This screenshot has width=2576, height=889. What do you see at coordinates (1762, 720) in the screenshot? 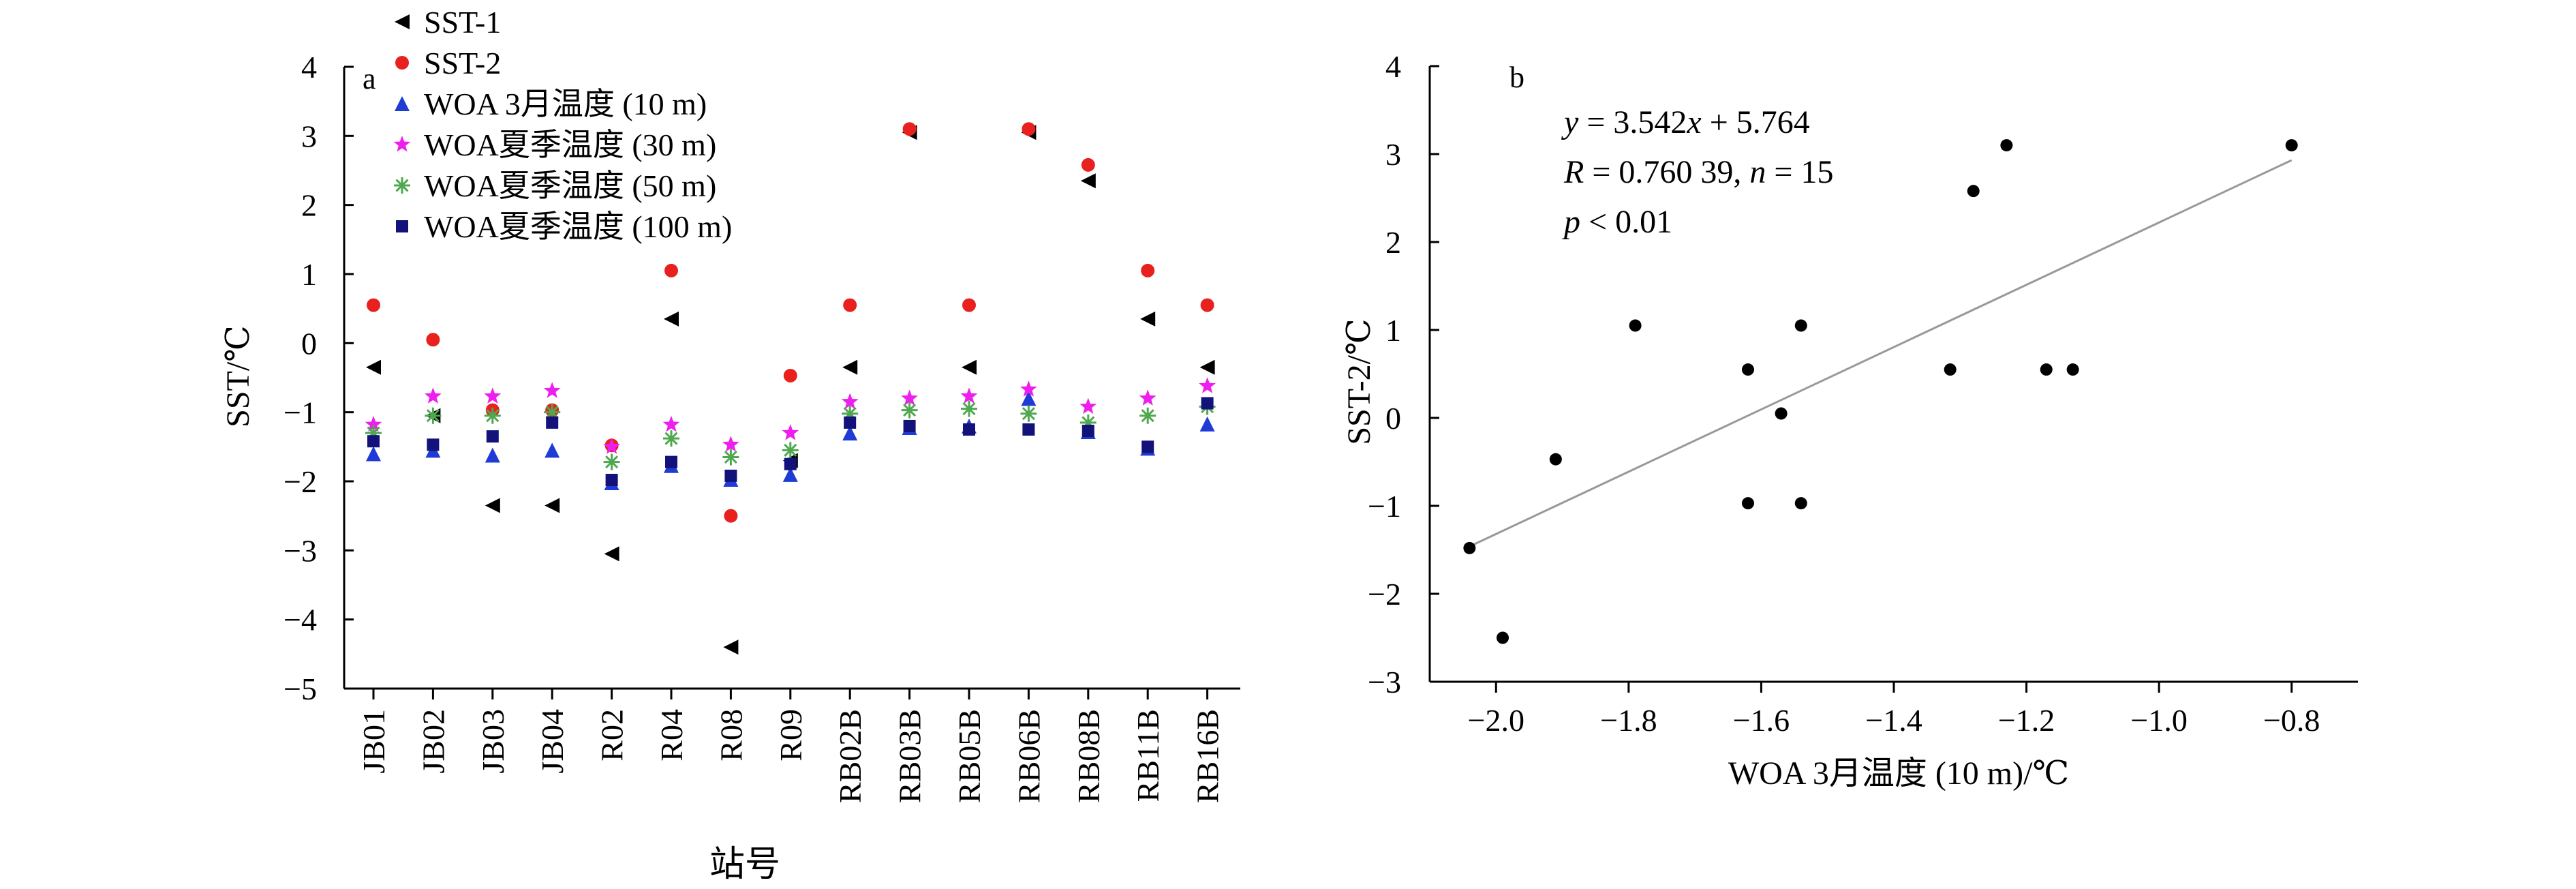
I see `panel-b-x-tick-label: −1.6` at bounding box center [1762, 720].